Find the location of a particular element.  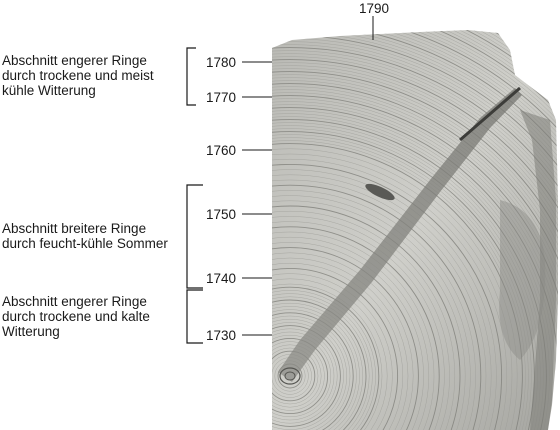

knot-mark is located at coordinates (380, 192).